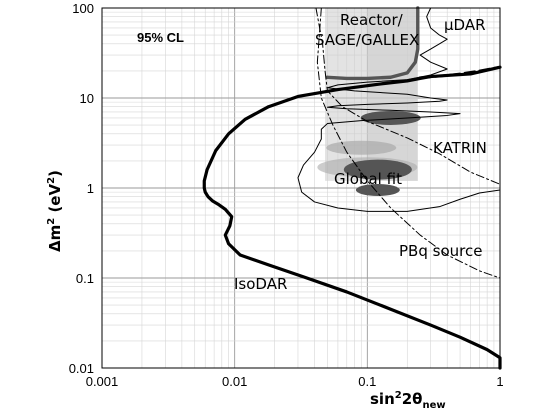  I want to click on y-axis-title-unit: (eV, so click(55, 201).